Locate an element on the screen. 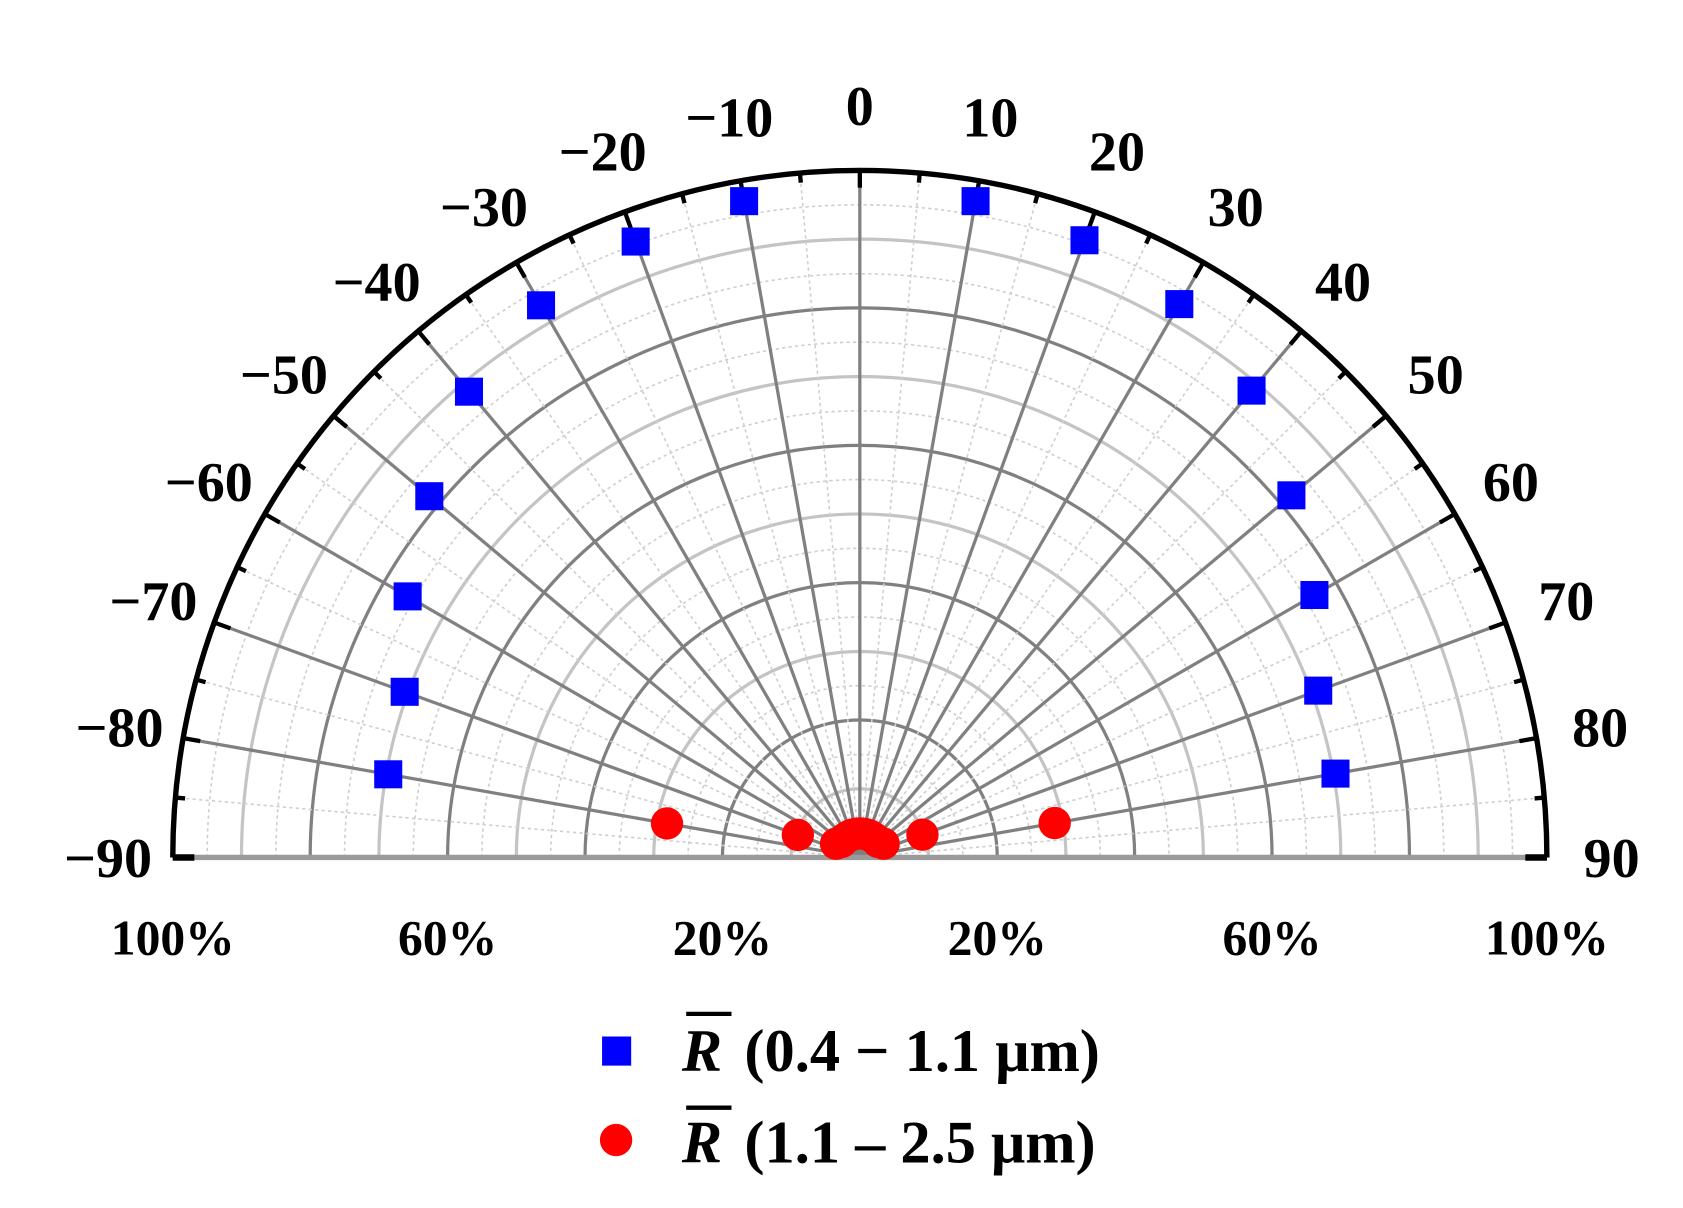  angle-tick-label: 90 is located at coordinates (1612, 859).